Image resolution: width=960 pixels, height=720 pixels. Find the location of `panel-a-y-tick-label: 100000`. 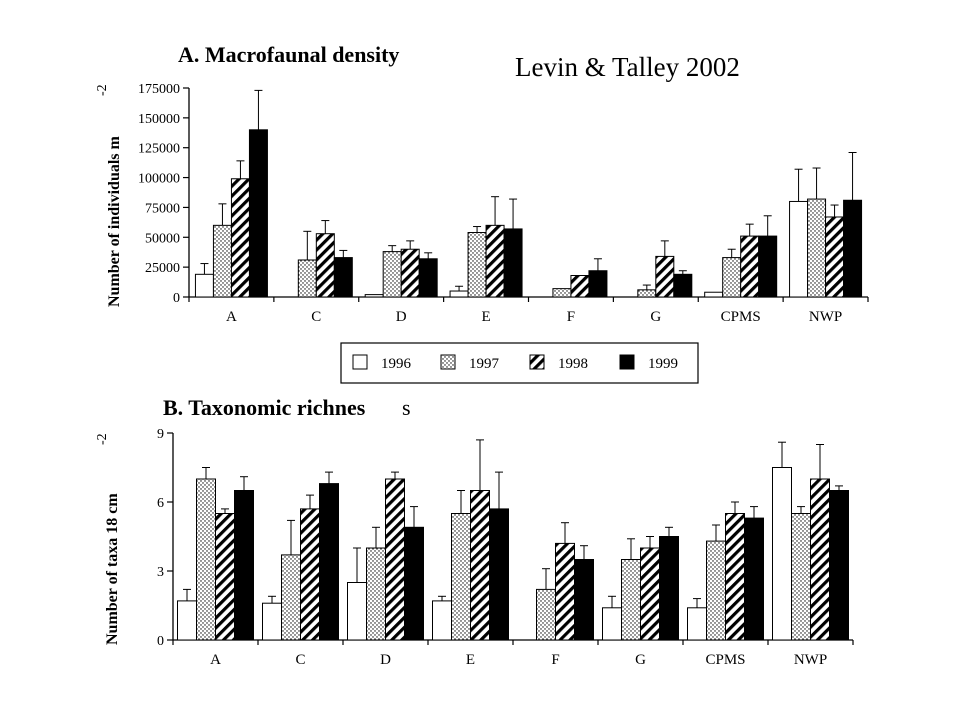

panel-a-y-tick-label: 100000 is located at coordinates (159, 179).